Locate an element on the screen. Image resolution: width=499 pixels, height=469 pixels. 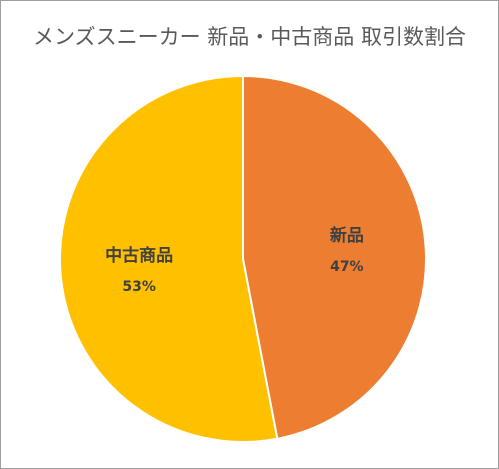
slice-label-2: 中古商品 is located at coordinates (139, 255).